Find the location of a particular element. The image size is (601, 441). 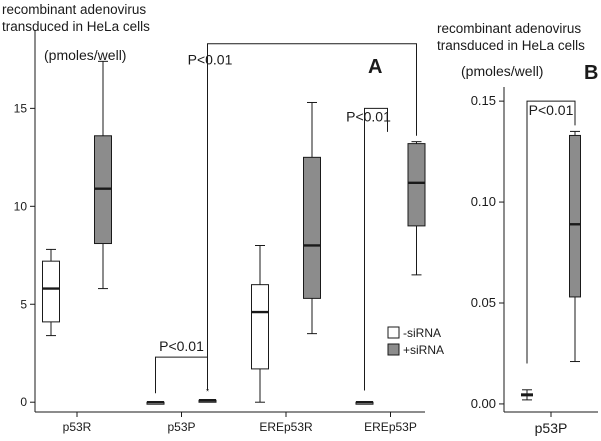

left-caption-line1: recombinant adenovirus is located at coordinates (74, 9).